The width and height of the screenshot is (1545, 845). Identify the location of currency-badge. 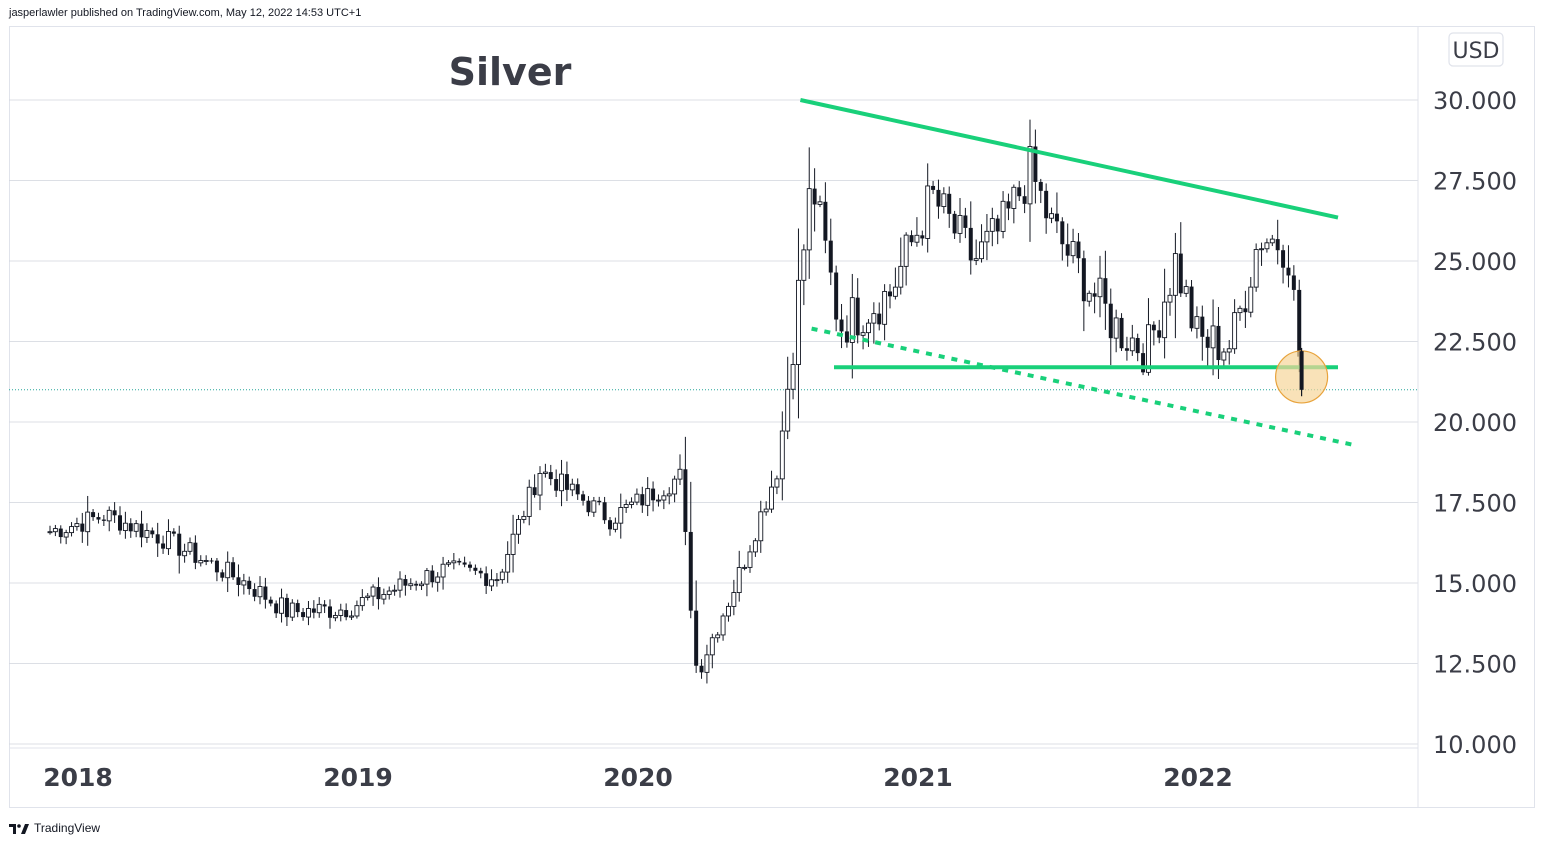
(1476, 49).